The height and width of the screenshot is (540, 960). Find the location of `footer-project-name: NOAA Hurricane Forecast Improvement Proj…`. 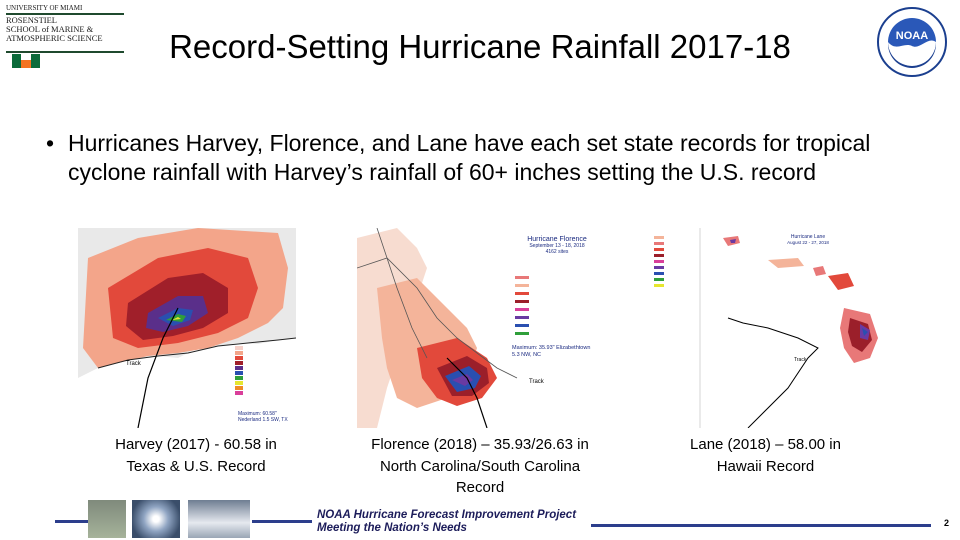

footer-project-name: NOAA Hurricane Forecast Improvement Proj… is located at coordinates (447, 515).